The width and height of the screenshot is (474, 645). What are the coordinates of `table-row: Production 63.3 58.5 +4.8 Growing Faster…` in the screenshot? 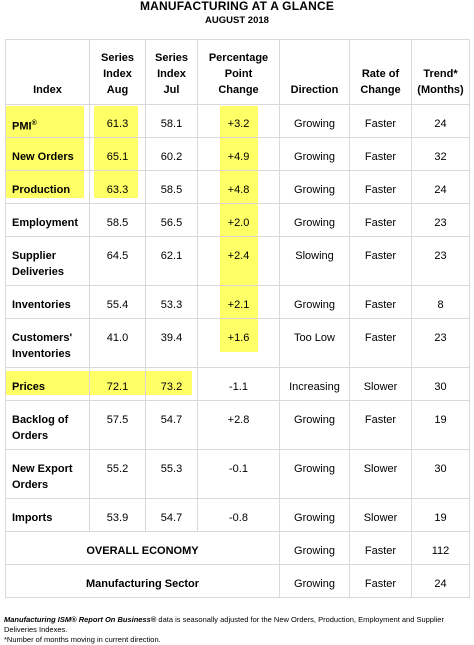 It's located at (237, 187).